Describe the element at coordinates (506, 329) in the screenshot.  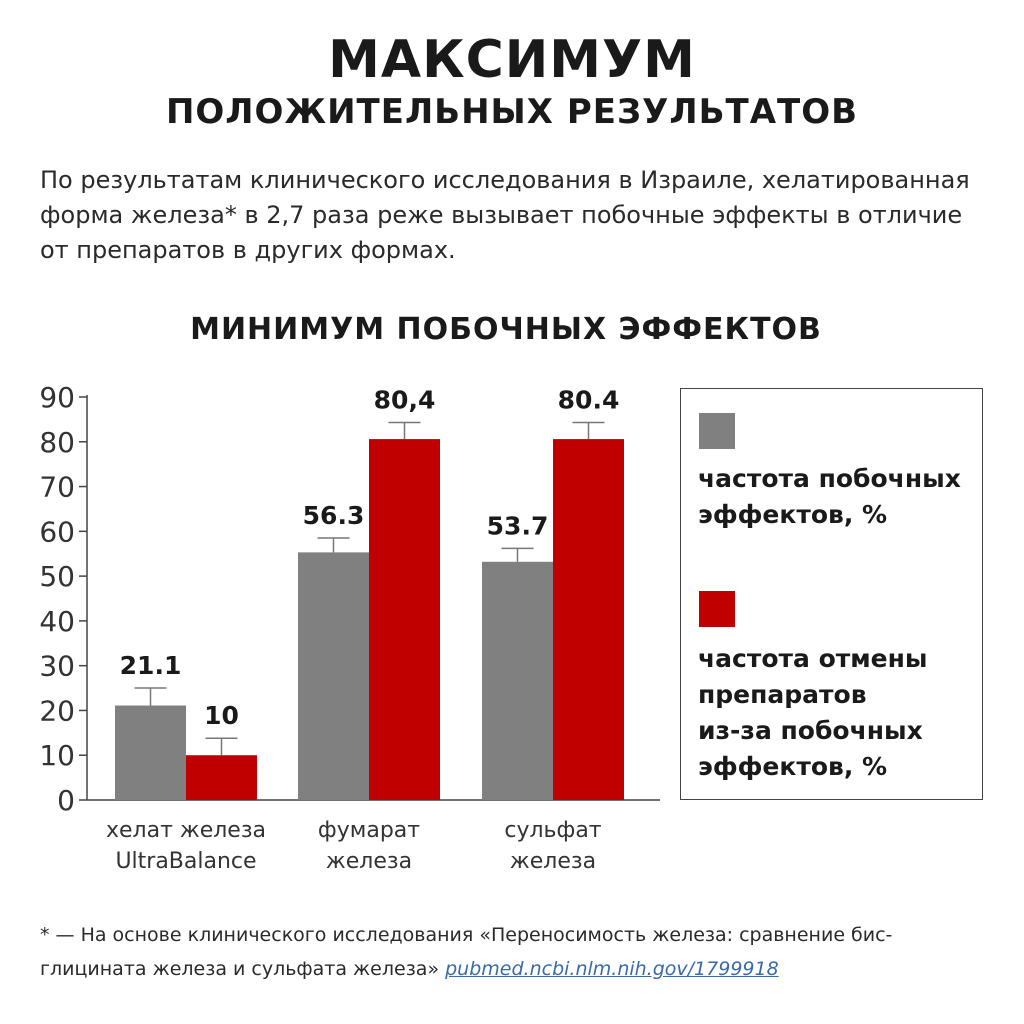
I see `chart-title: МИНИМУМ ПОБОЧНЫХ ЭФФЕКТОВ` at that location.